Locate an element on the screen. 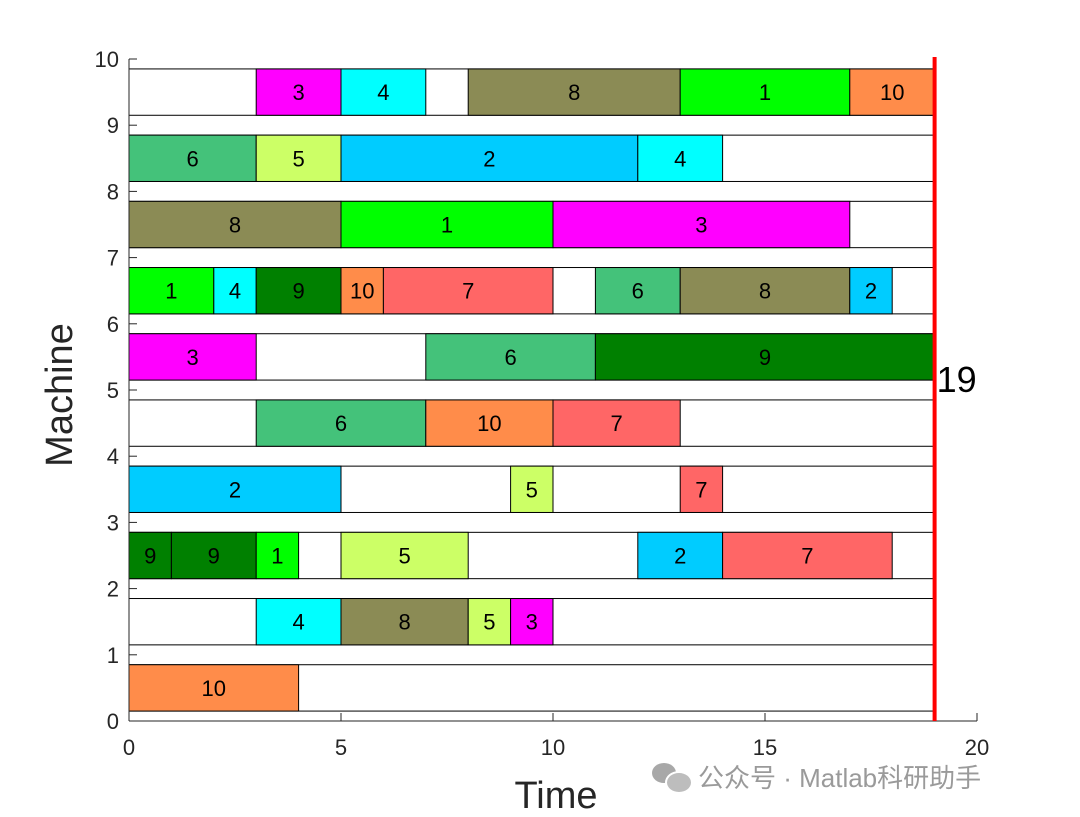 This screenshot has height=817, width=1080. task-label-m3-6: 7 is located at coordinates (807, 556).